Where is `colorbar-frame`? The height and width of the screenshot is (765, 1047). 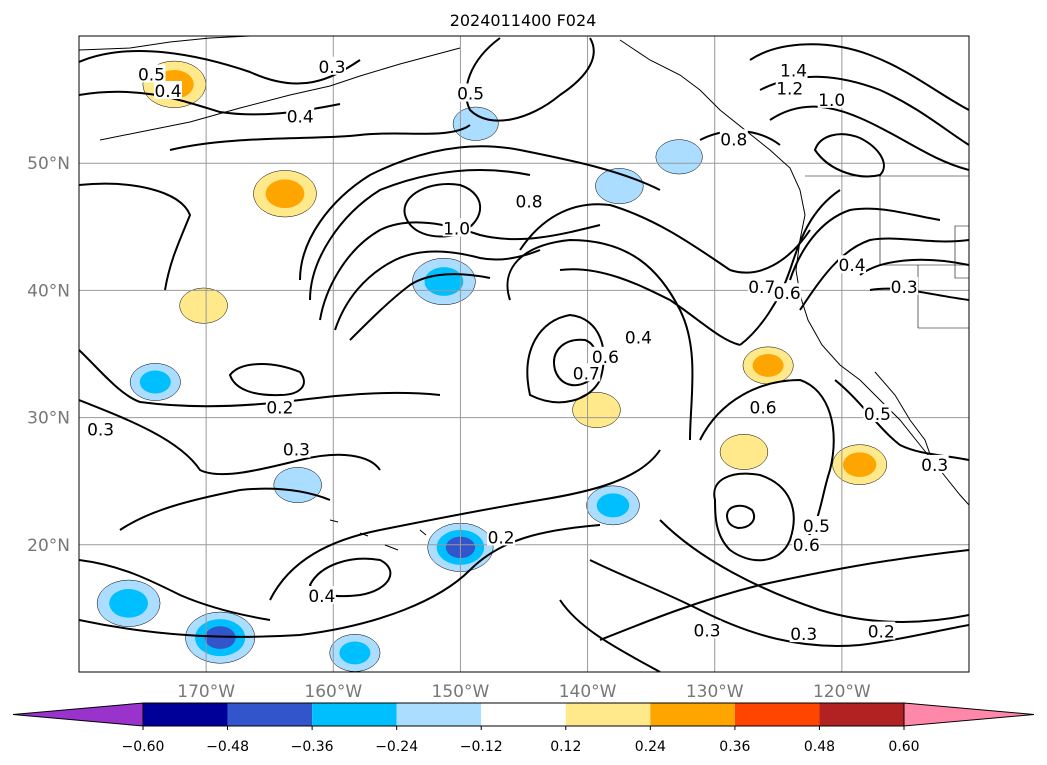
colorbar-frame is located at coordinates (523, 714).